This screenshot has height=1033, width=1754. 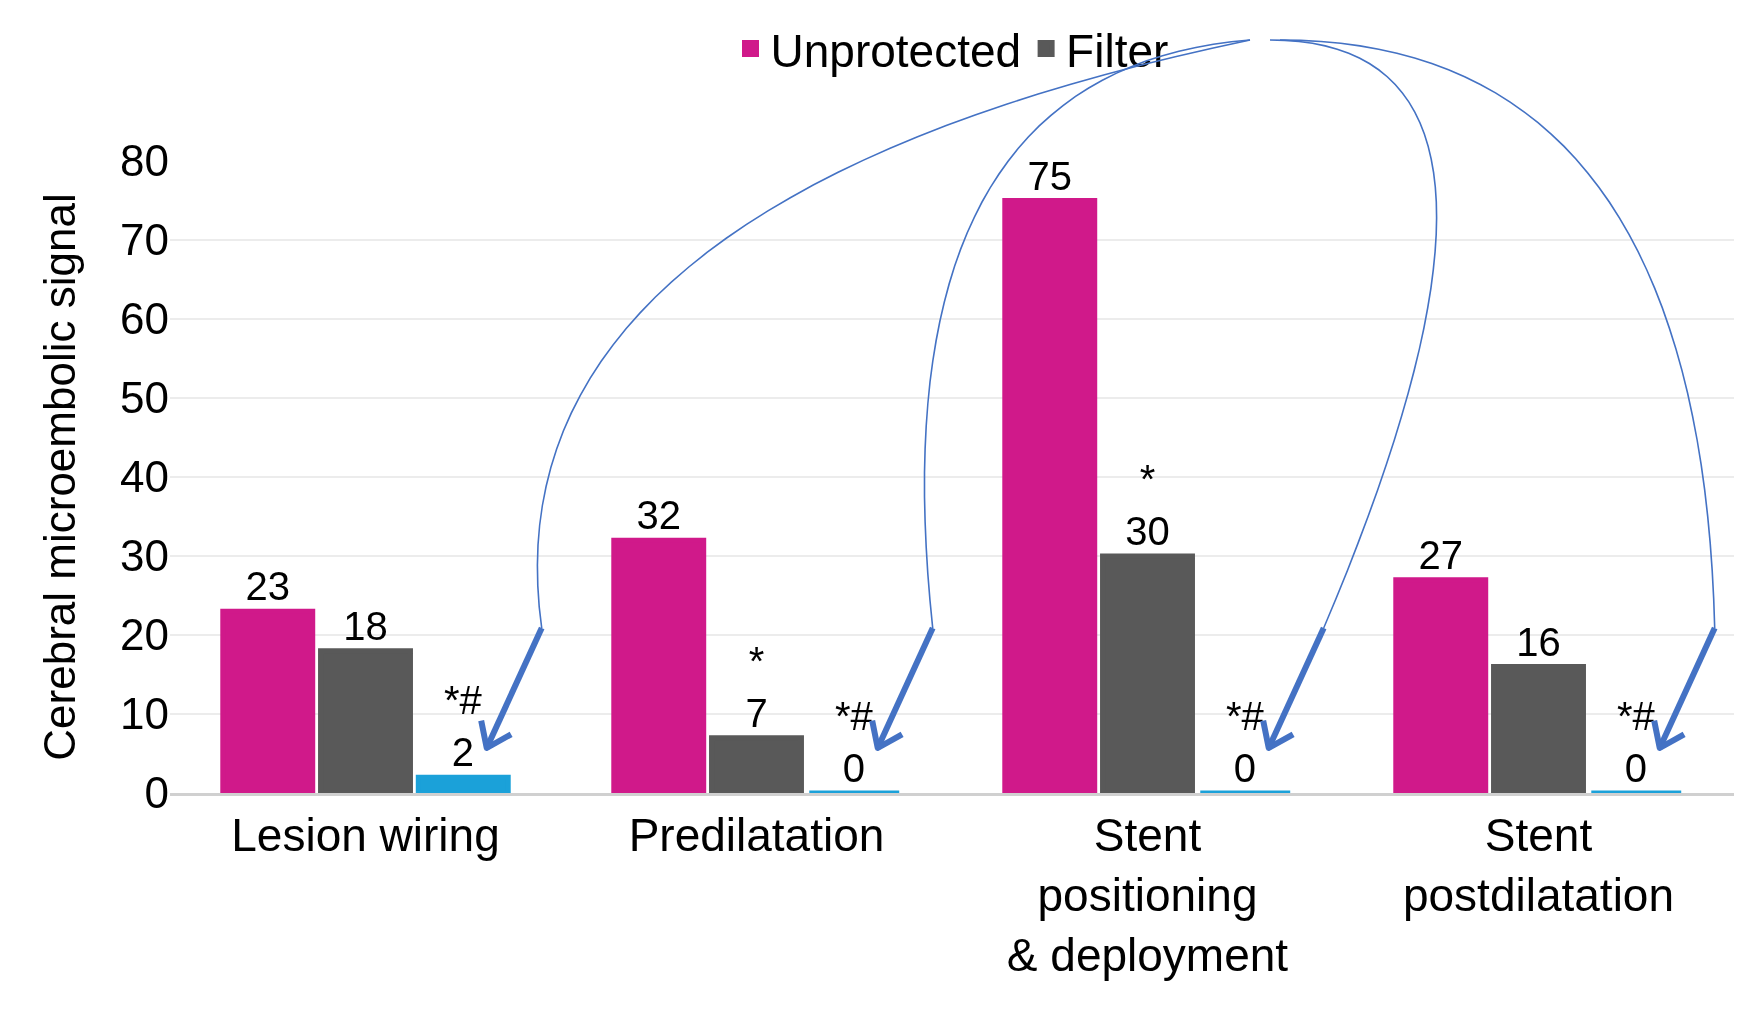 What do you see at coordinates (144, 398) in the screenshot?
I see `y-tick-label: 50` at bounding box center [144, 398].